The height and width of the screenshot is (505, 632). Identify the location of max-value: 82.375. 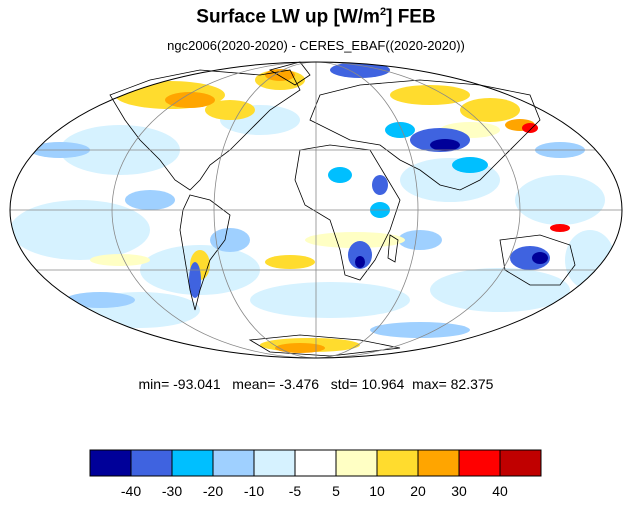
(472, 384).